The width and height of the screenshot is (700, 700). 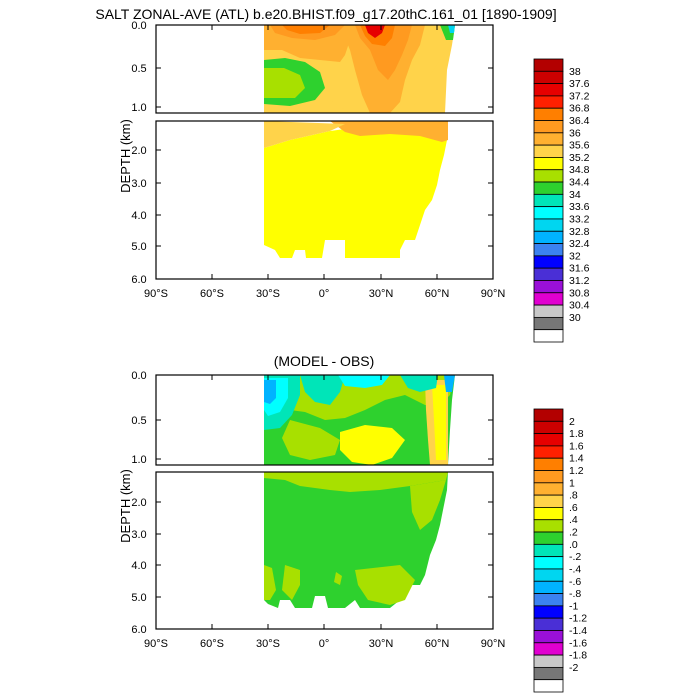 I want to click on colorbar-label: -1, so click(x=573, y=606).